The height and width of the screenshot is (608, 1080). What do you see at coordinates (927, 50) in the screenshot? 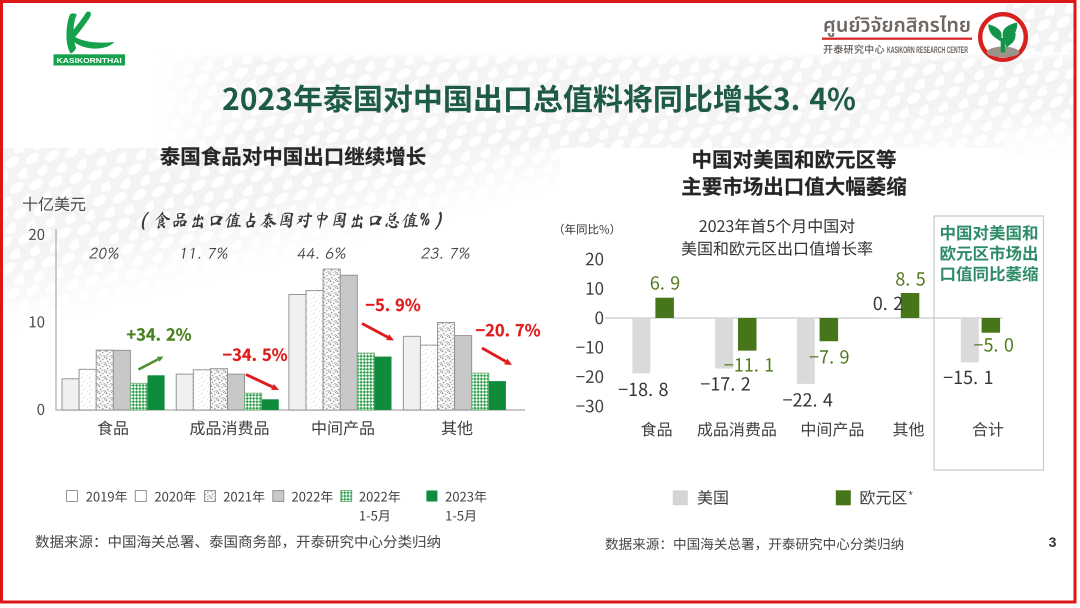
I see `svg-text: KASIKORN RESEARCH CENTER` at bounding box center [927, 50].